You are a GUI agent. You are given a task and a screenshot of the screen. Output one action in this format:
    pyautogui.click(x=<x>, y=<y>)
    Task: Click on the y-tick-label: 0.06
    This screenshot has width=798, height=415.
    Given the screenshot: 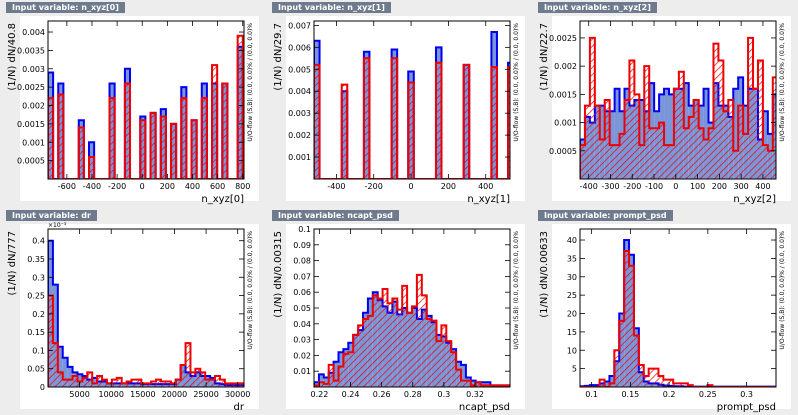 What is the action you would take?
    pyautogui.click(x=302, y=292)
    